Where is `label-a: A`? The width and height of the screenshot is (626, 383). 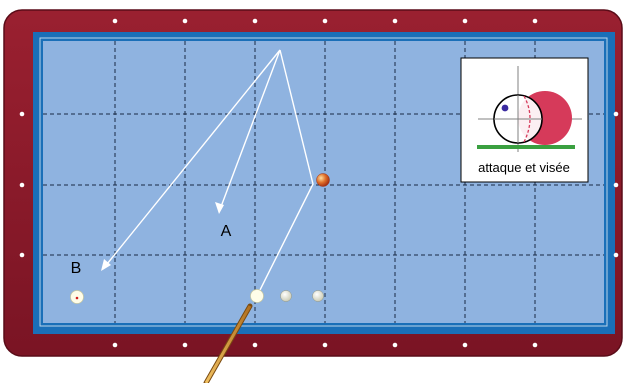
label-a: A is located at coordinates (226, 231).